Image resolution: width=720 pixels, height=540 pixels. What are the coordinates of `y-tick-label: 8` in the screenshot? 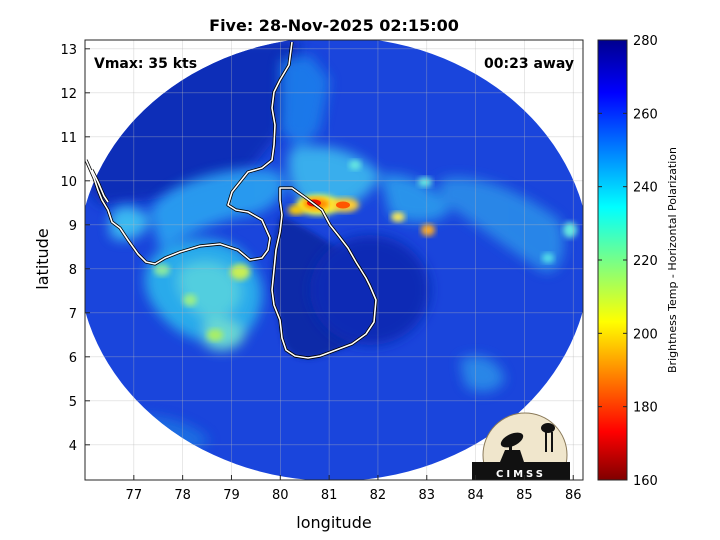 It's located at (73, 270).